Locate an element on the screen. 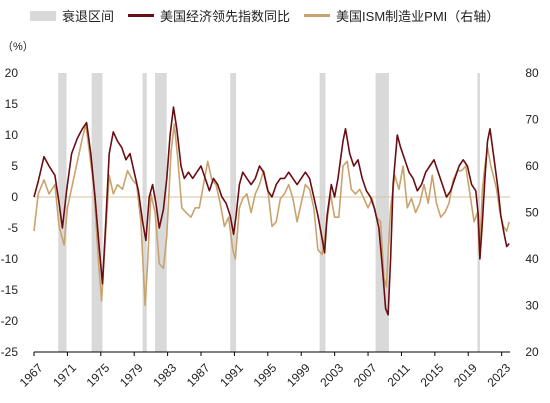 The height and width of the screenshot is (403, 550). x-tick-label: 2011 is located at coordinates (399, 375).